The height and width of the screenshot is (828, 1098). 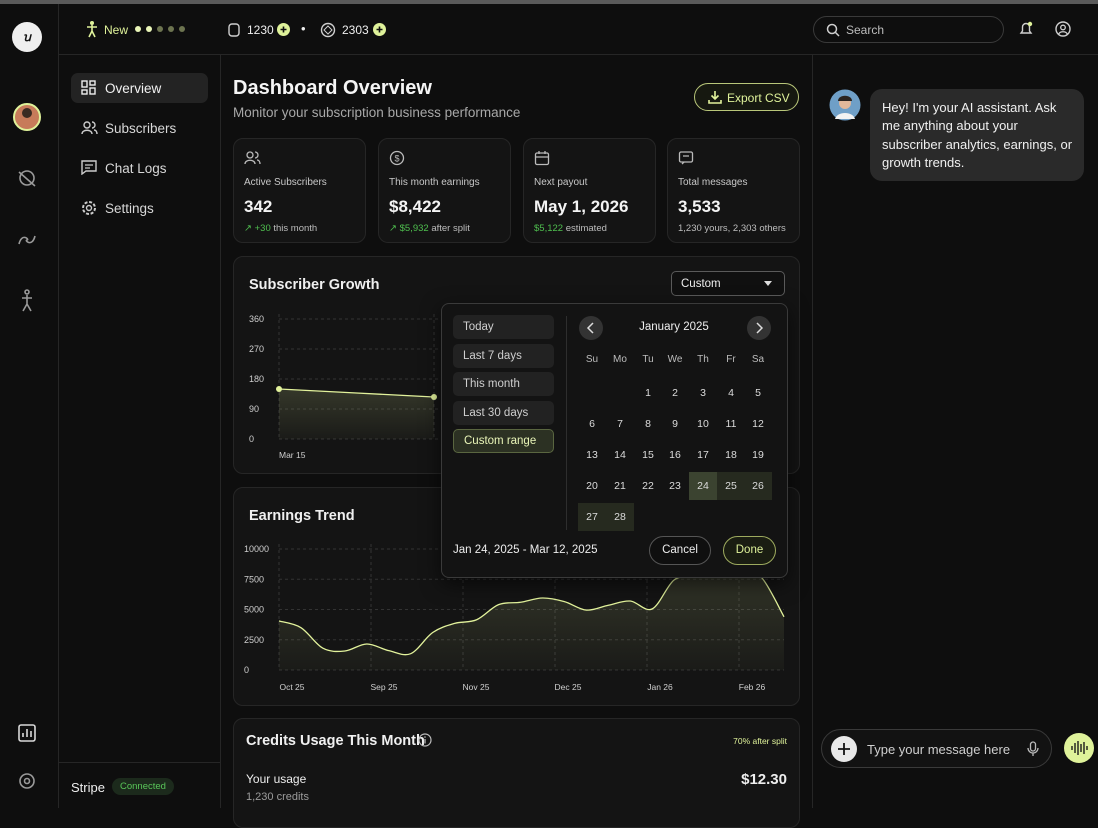 What do you see at coordinates (865, 30) in the screenshot?
I see `search-placeholder: Search` at bounding box center [865, 30].